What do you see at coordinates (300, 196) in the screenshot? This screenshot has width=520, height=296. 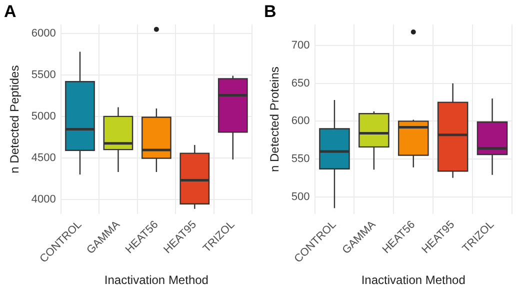 I see `y-tick-label: 500` at bounding box center [300, 196].